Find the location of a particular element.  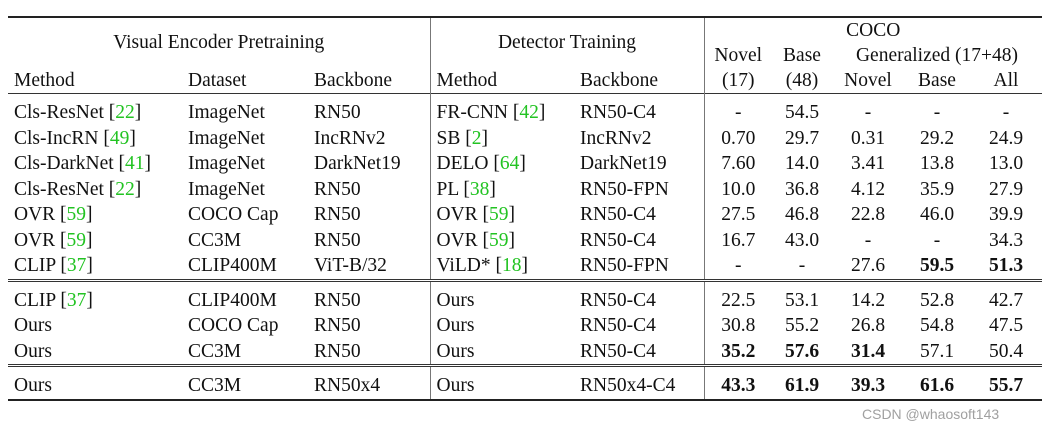

gen-base-header: Base is located at coordinates (937, 80).